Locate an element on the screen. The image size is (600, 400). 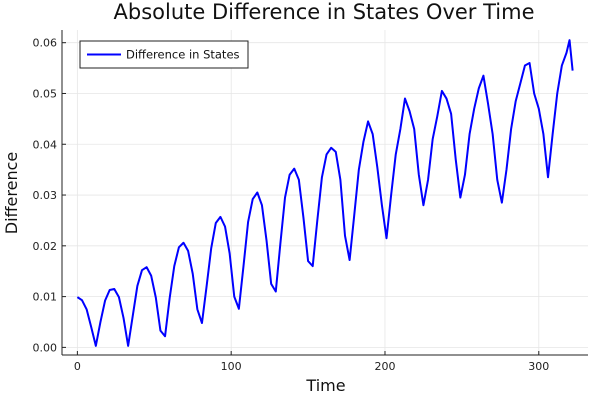
x-tick-label: 100 is located at coordinates (231, 366).